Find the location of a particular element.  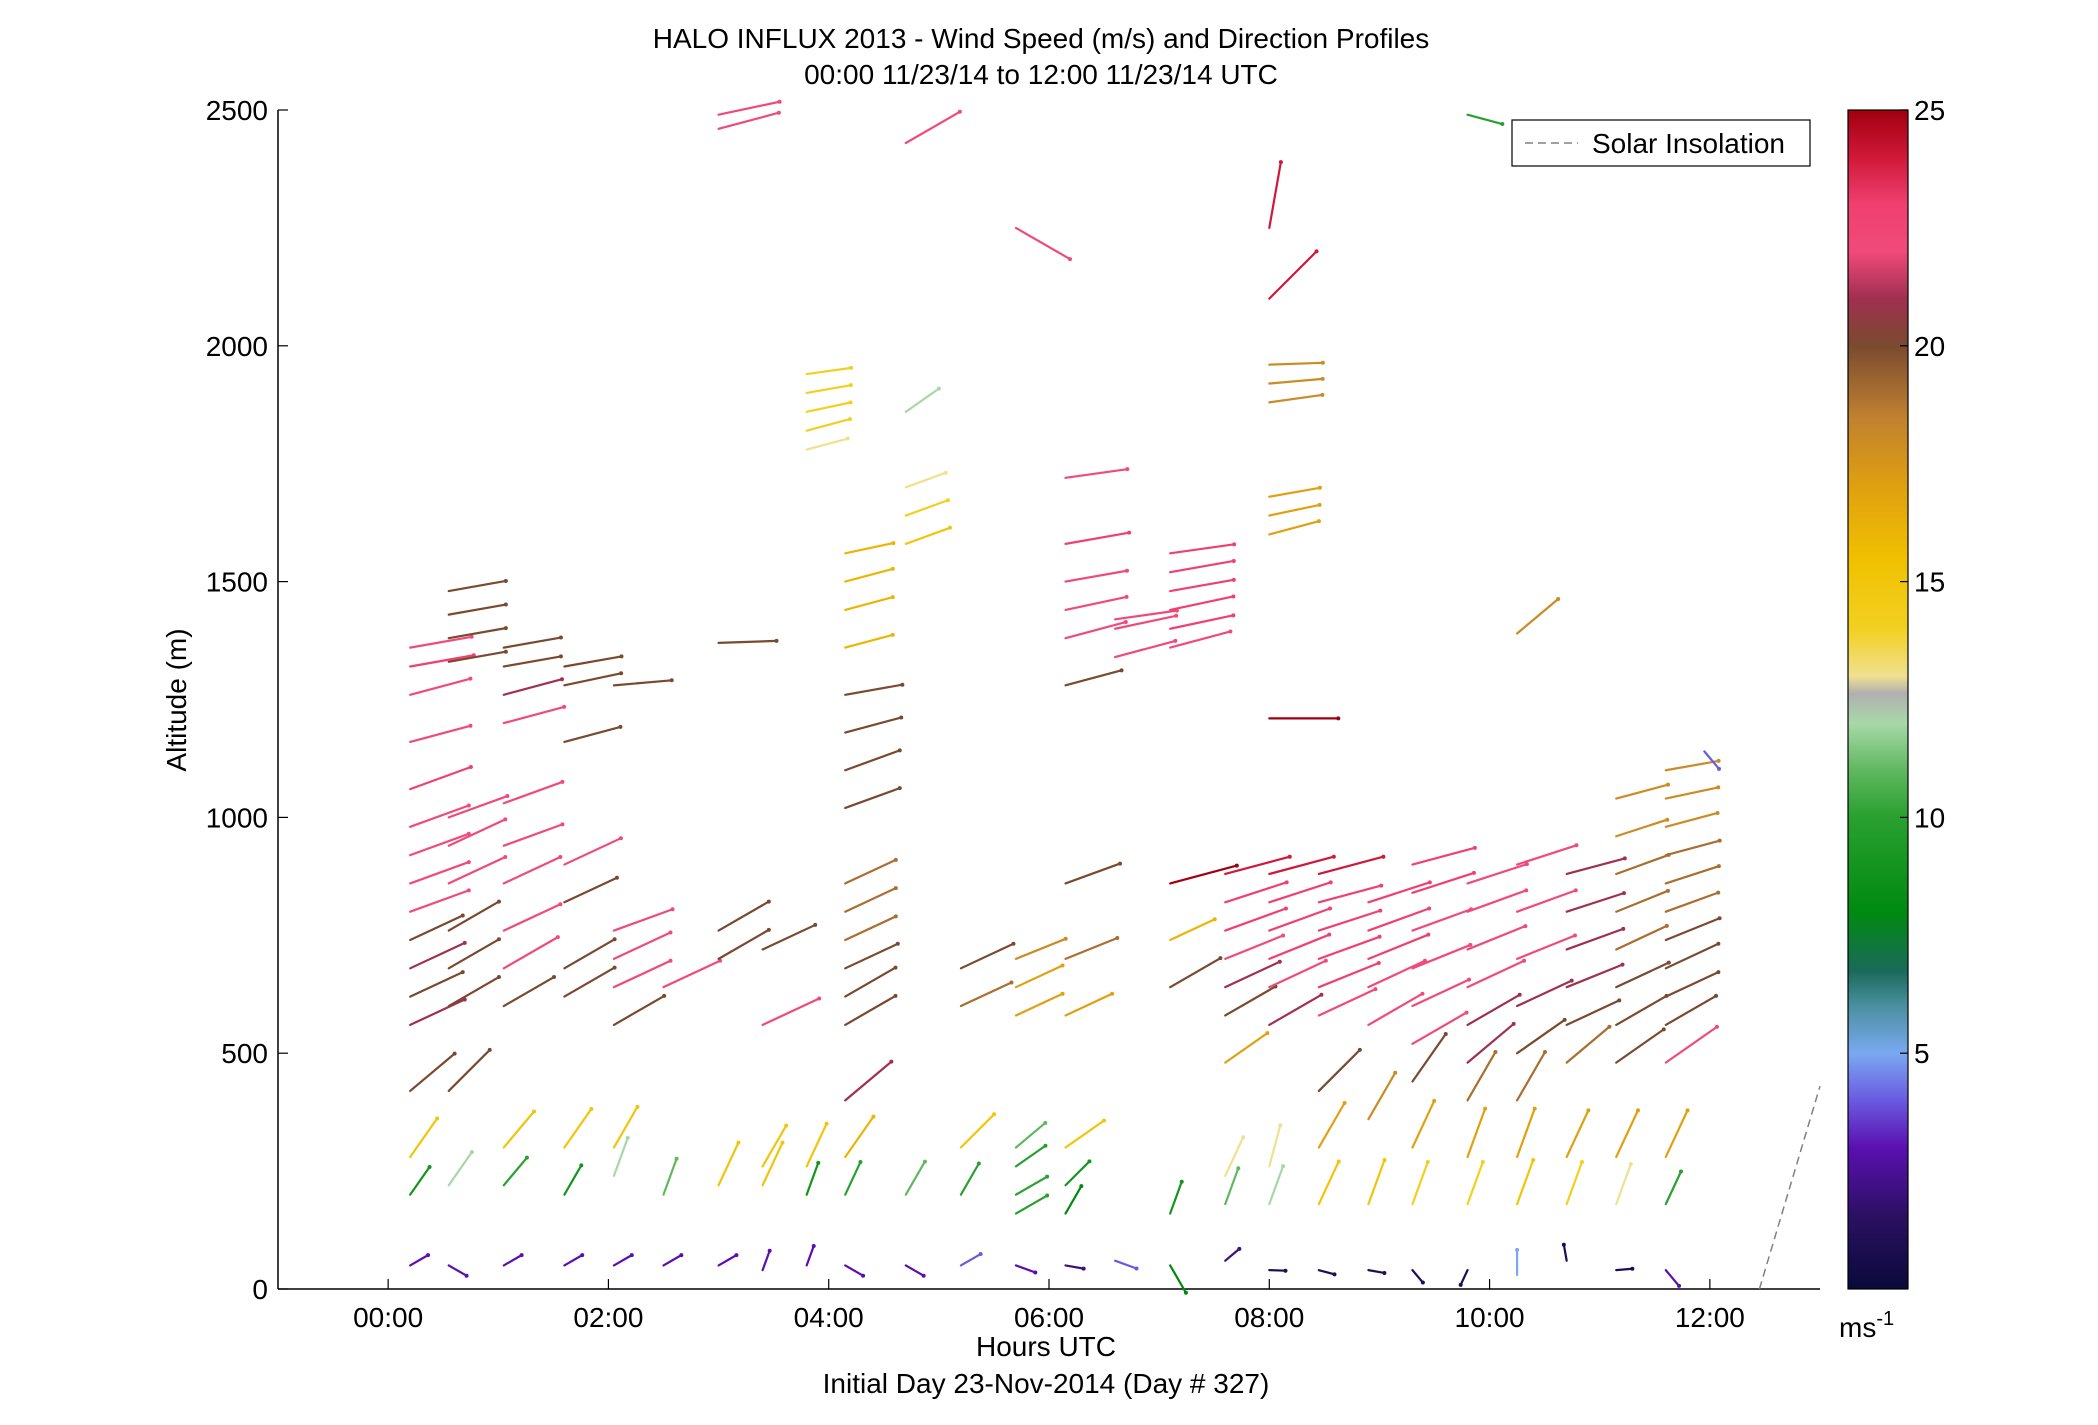

x-tick-label: 02:00 is located at coordinates (608, 1317).